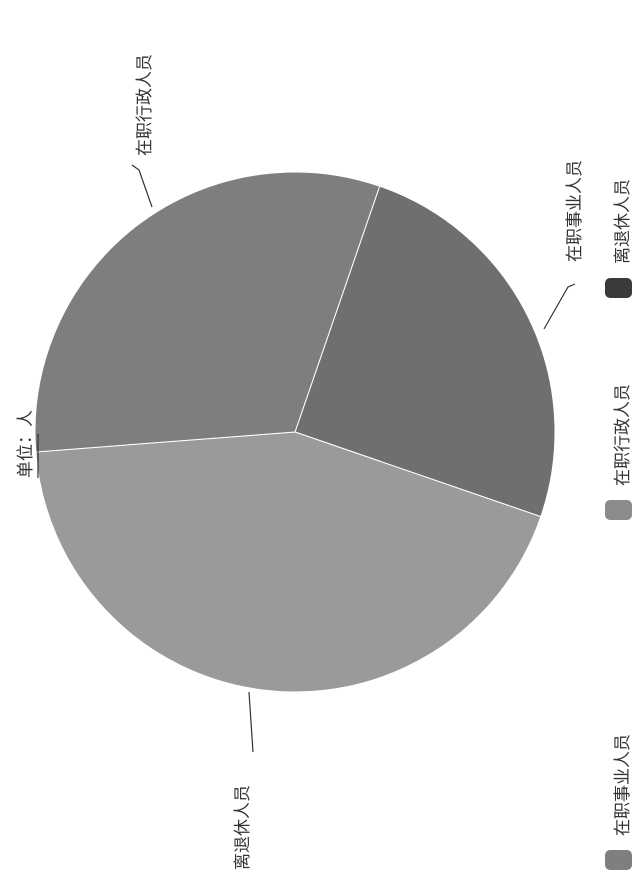  Describe the element at coordinates (251, 722) in the screenshot. I see `leader-line-retired` at that location.